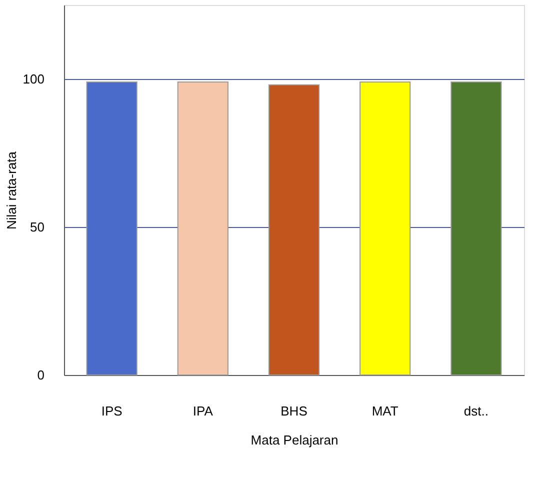 This screenshot has width=549, height=478. I want to click on x-tick-label: IPS, so click(112, 411).